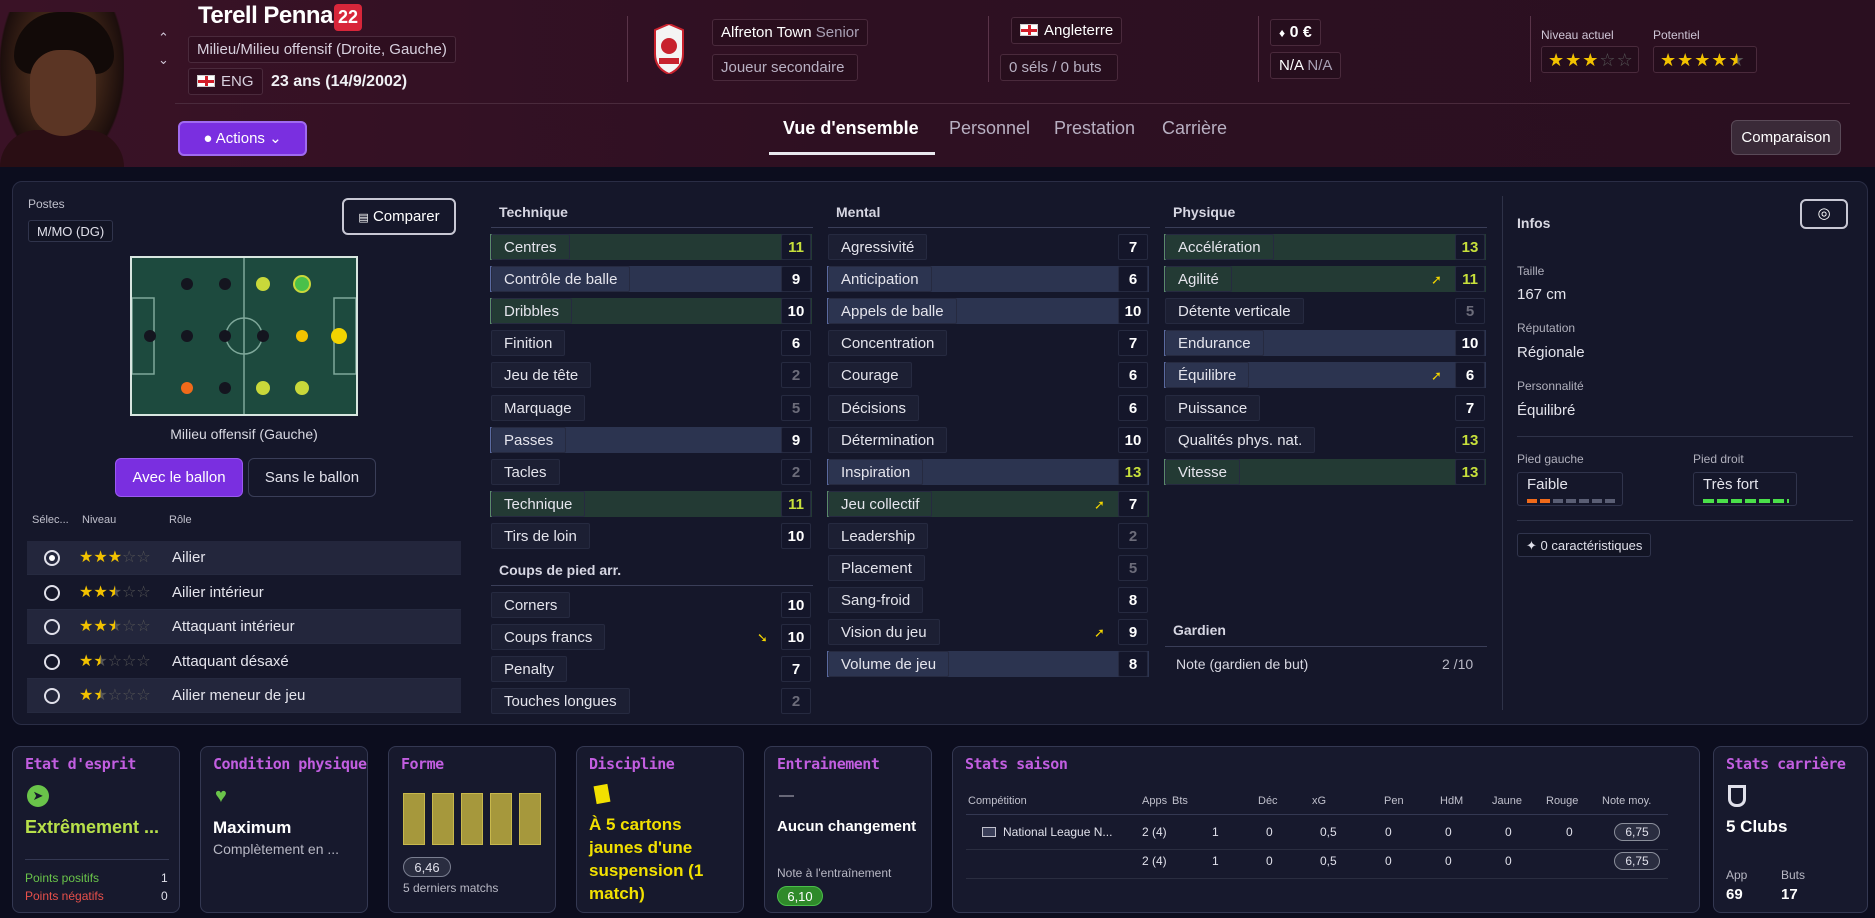 The image size is (1875, 918). Describe the element at coordinates (164, 896) in the screenshot. I see `negative-points-value: 0` at that location.